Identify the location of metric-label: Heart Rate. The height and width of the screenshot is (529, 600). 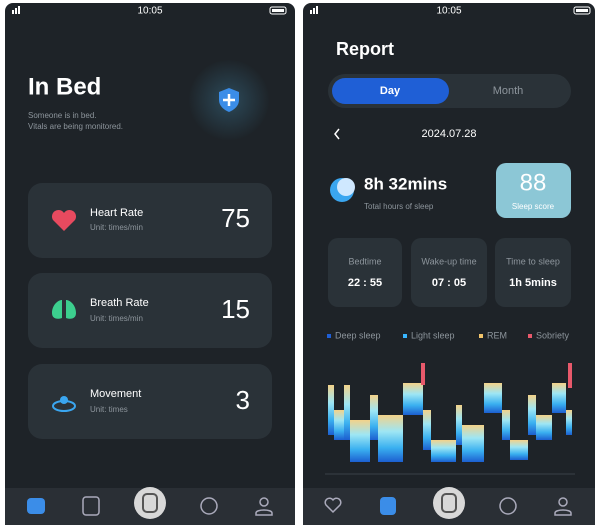
(116, 213).